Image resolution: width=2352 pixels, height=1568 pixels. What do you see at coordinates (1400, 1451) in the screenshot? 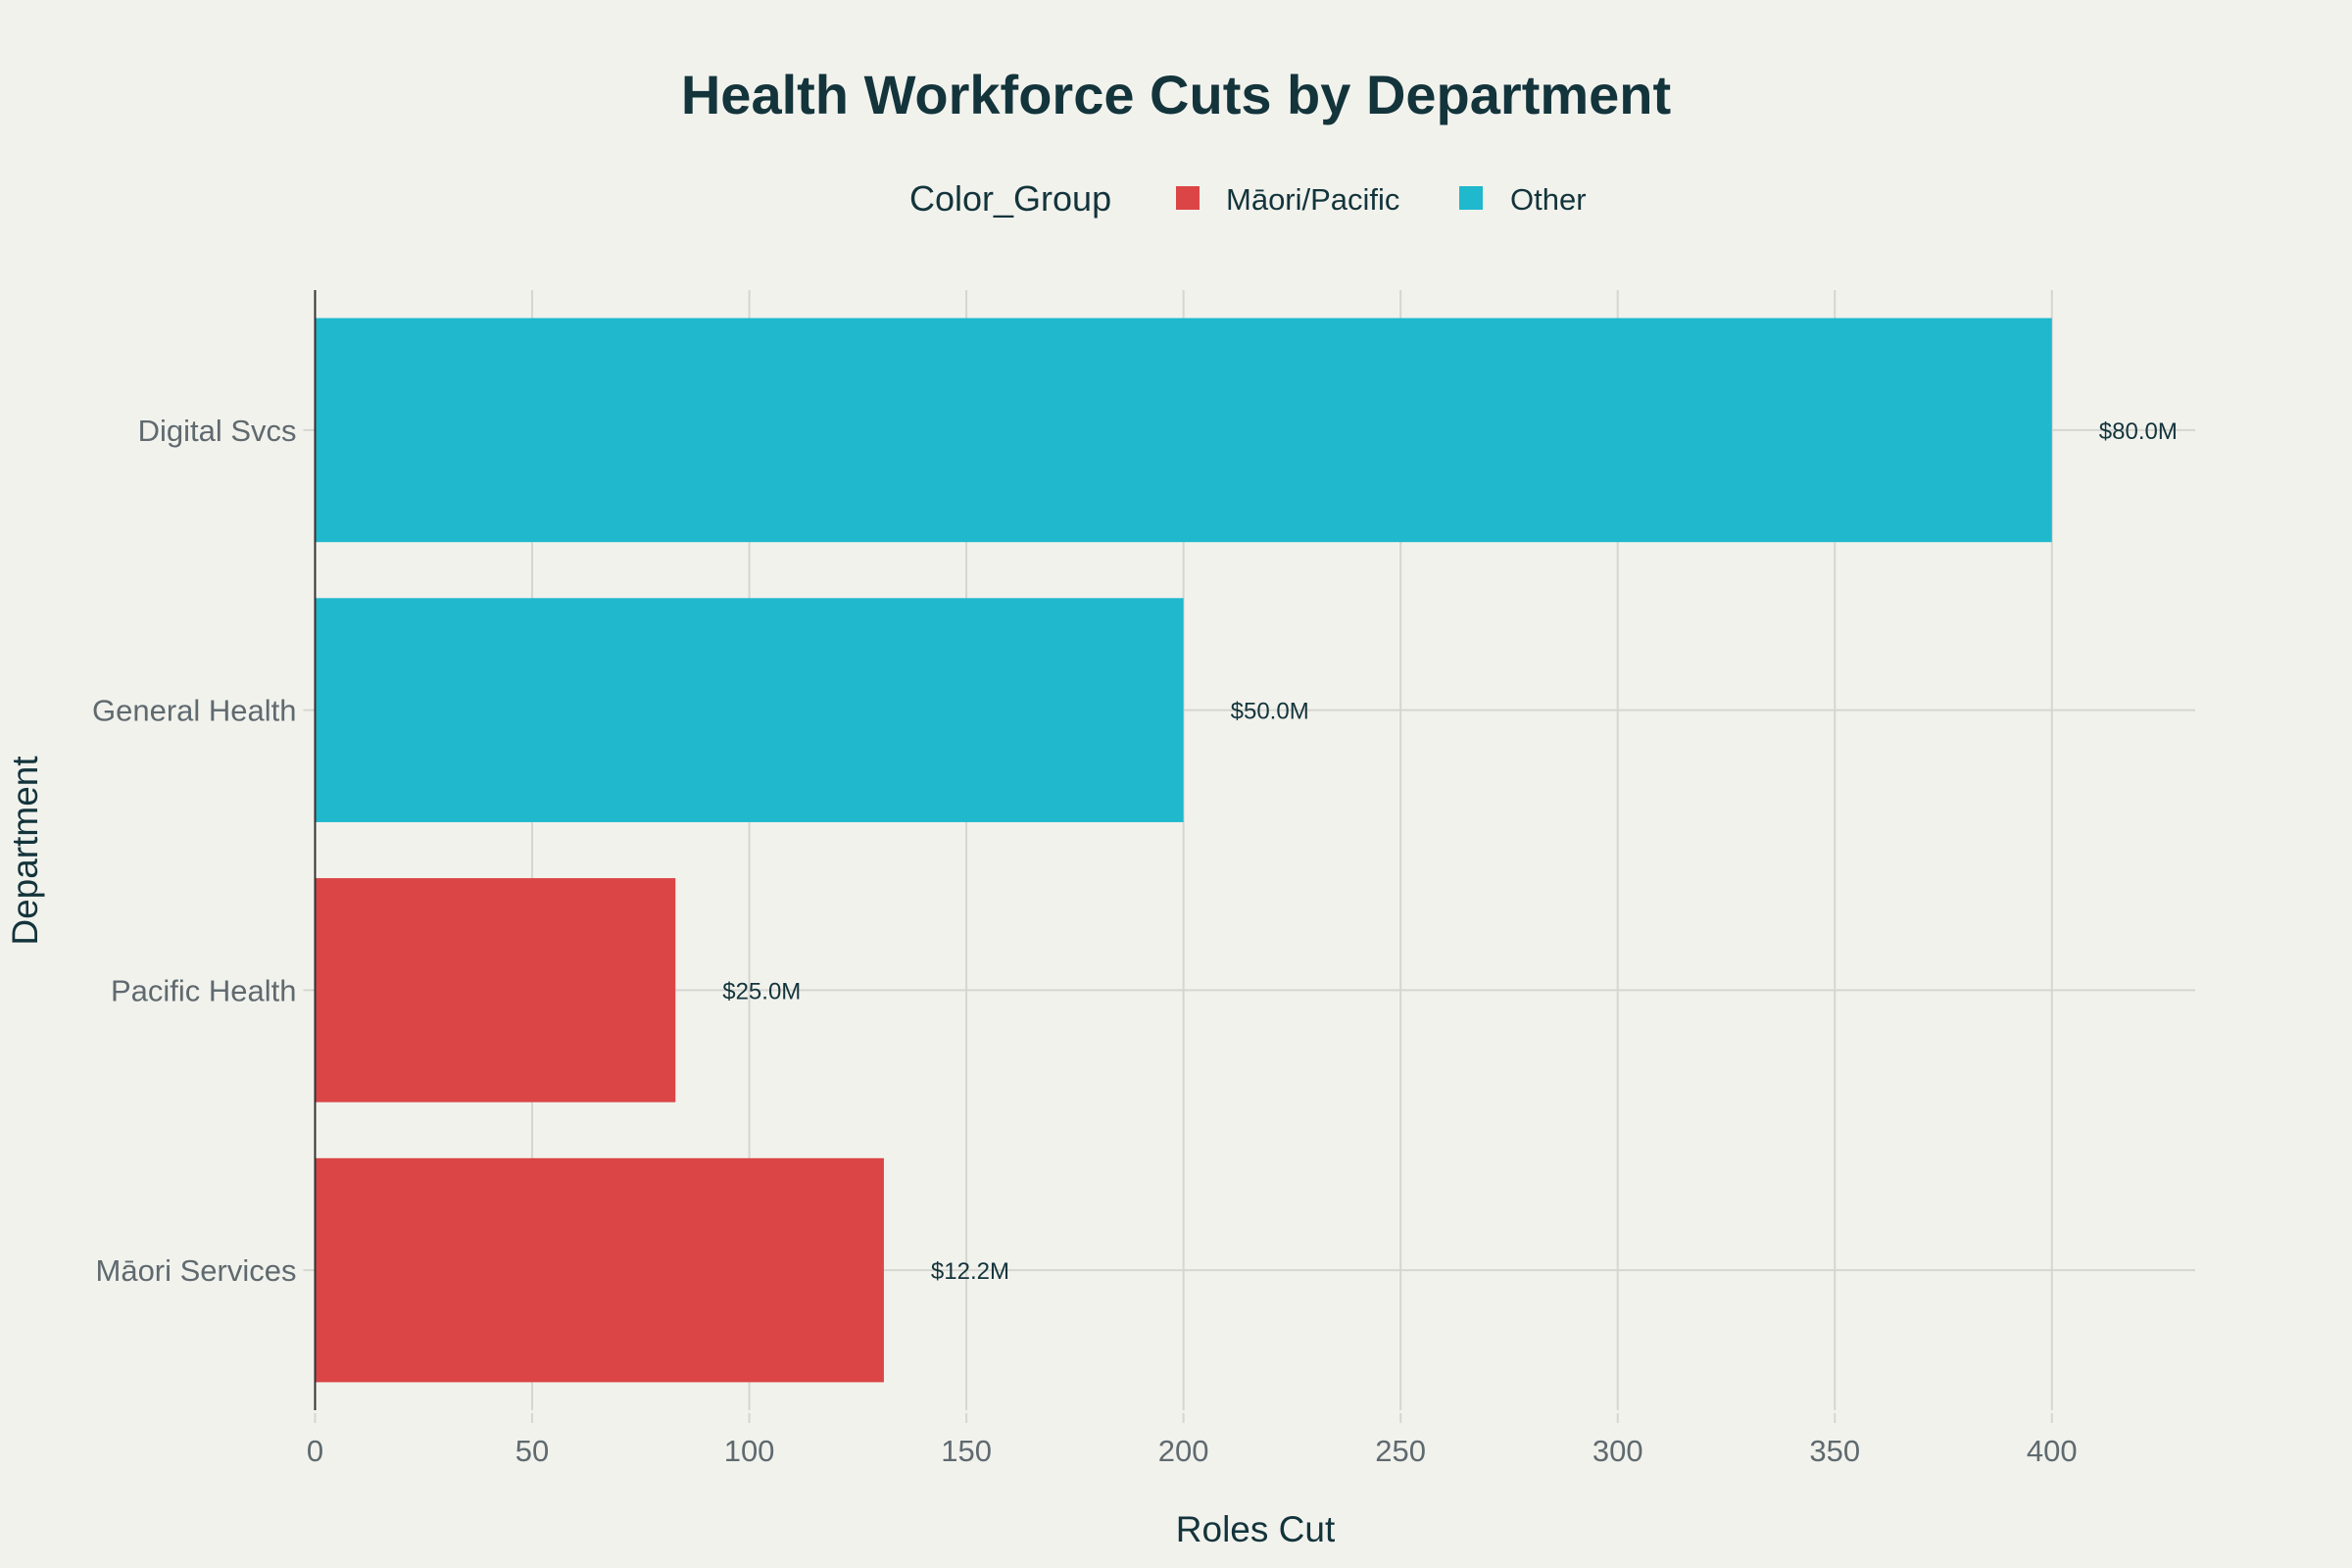
I see `x-tick-label: 250` at bounding box center [1400, 1451].